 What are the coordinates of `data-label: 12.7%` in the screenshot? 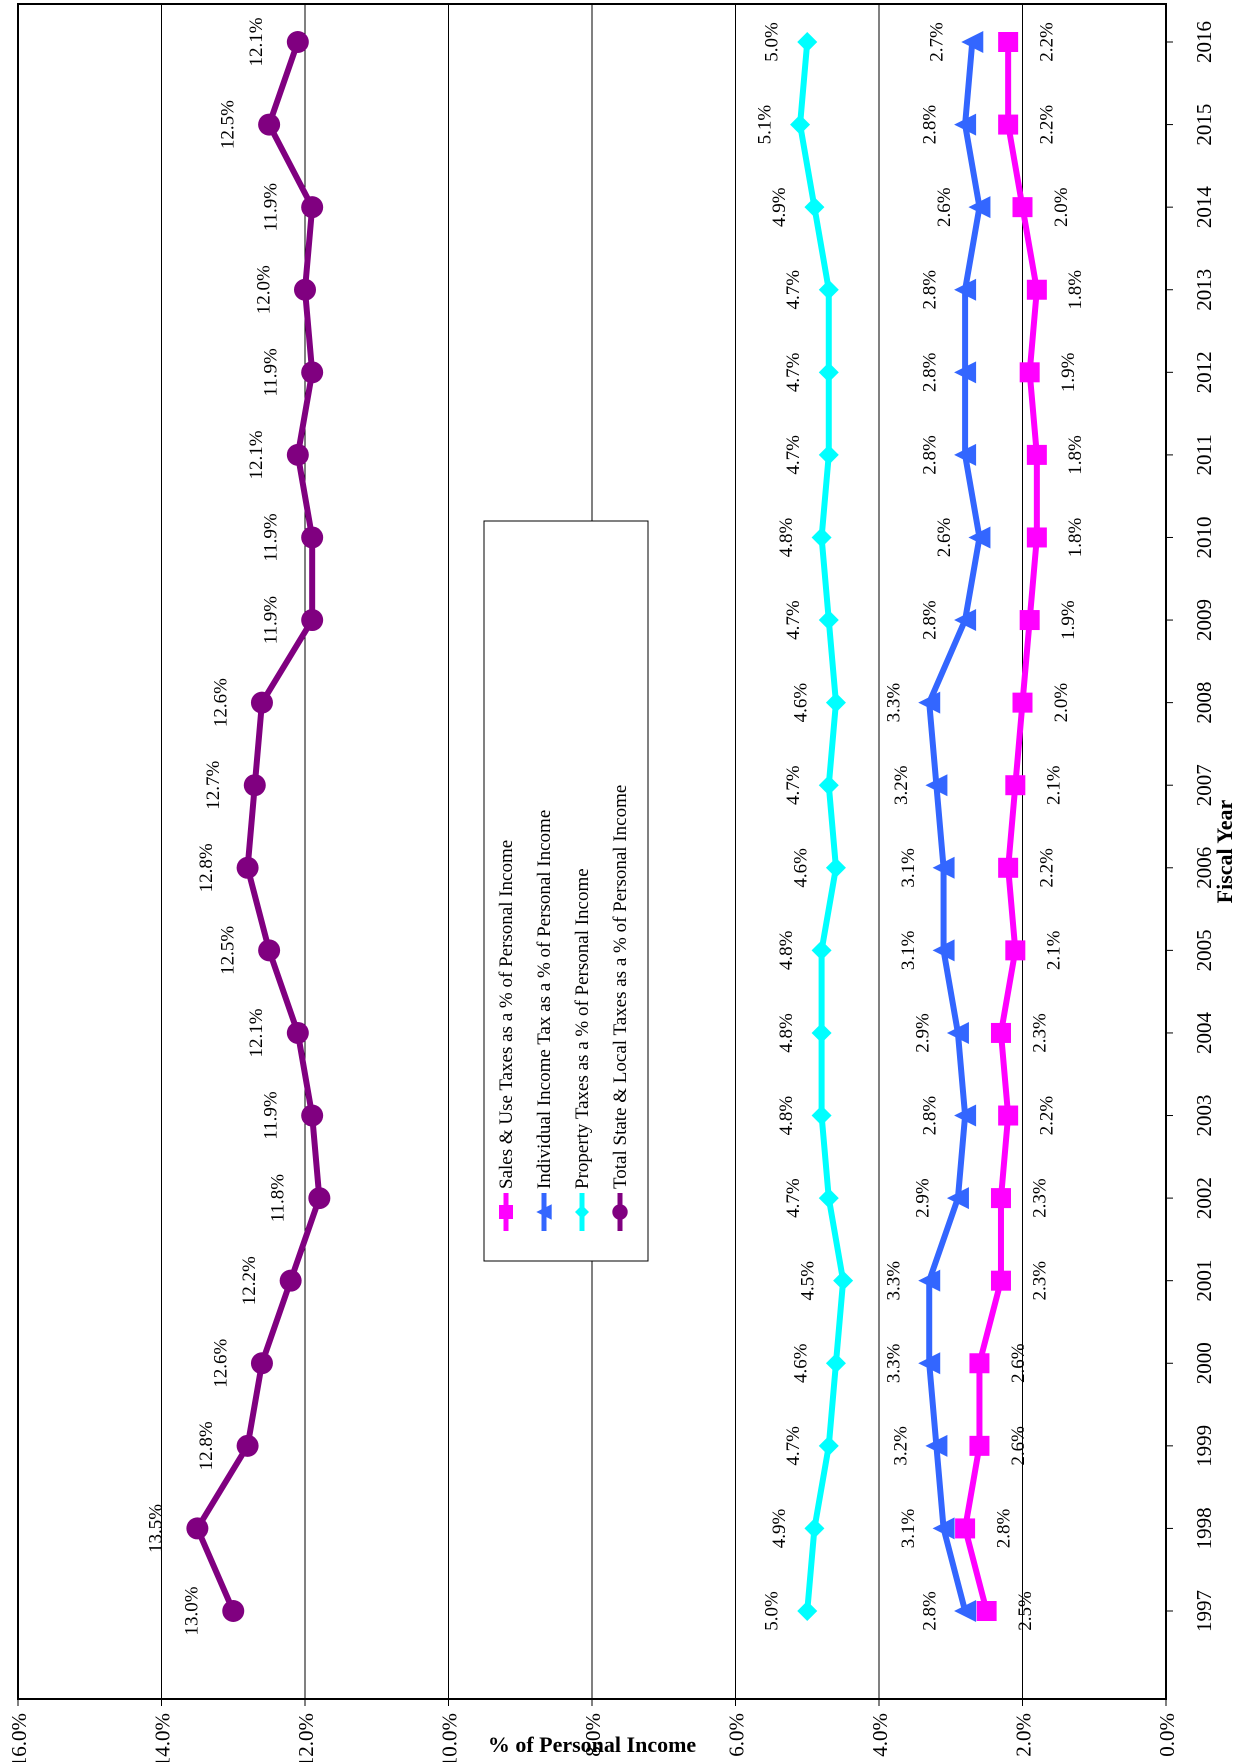 It's located at (213, 784).